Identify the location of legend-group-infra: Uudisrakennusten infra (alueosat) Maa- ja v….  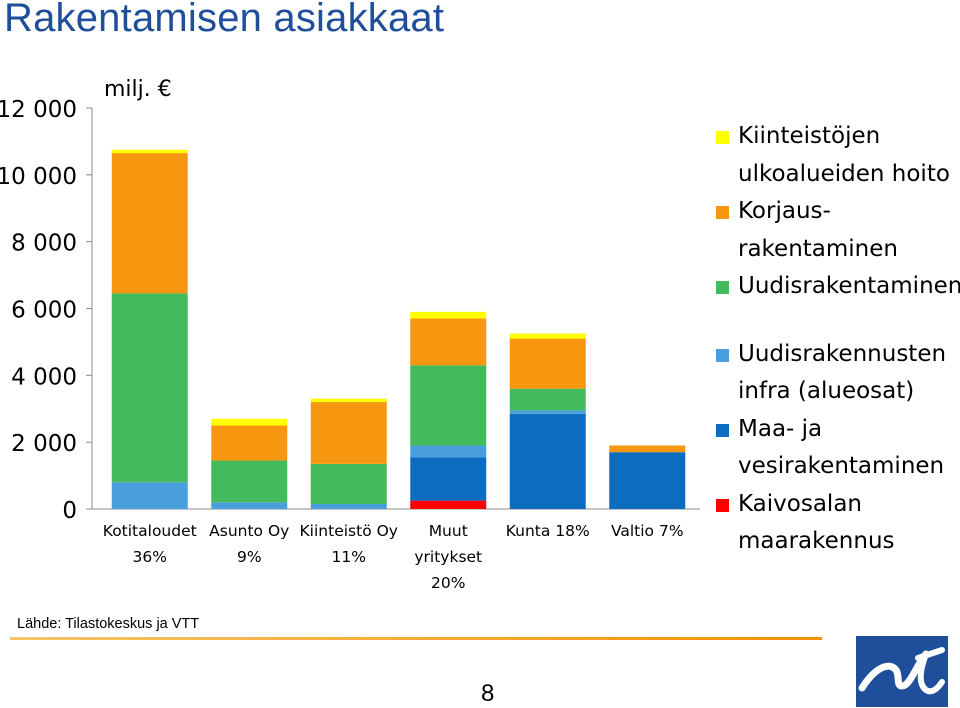
(838, 448).